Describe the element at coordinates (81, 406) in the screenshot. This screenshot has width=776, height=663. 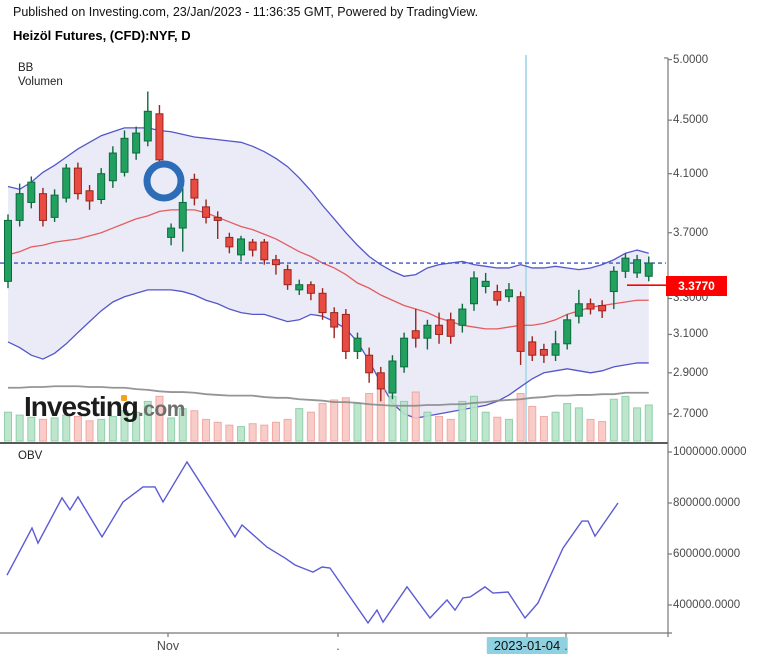
I see `investing-wordmark: Investing` at that location.